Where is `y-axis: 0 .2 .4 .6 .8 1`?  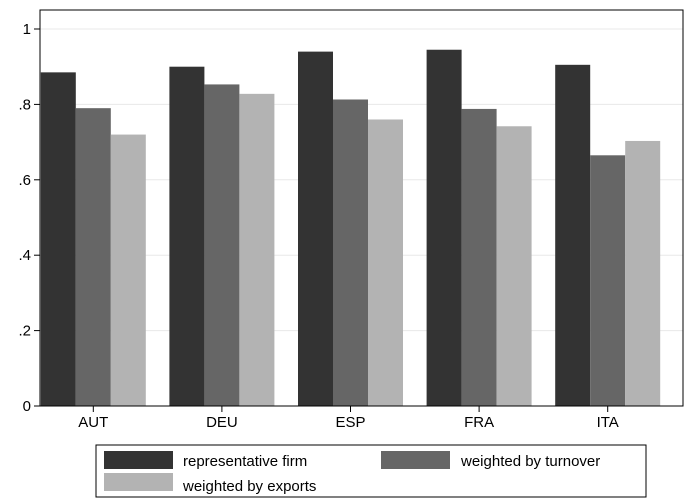 y-axis: 0 .2 .4 .6 .8 1 is located at coordinates (29, 218).